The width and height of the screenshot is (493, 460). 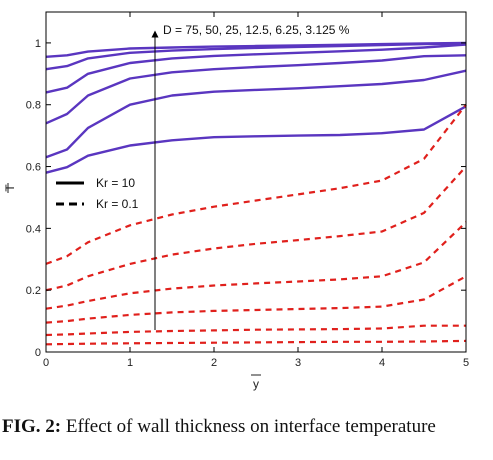 What do you see at coordinates (130, 363) in the screenshot?
I see `x-tick-label: 1` at bounding box center [130, 363].